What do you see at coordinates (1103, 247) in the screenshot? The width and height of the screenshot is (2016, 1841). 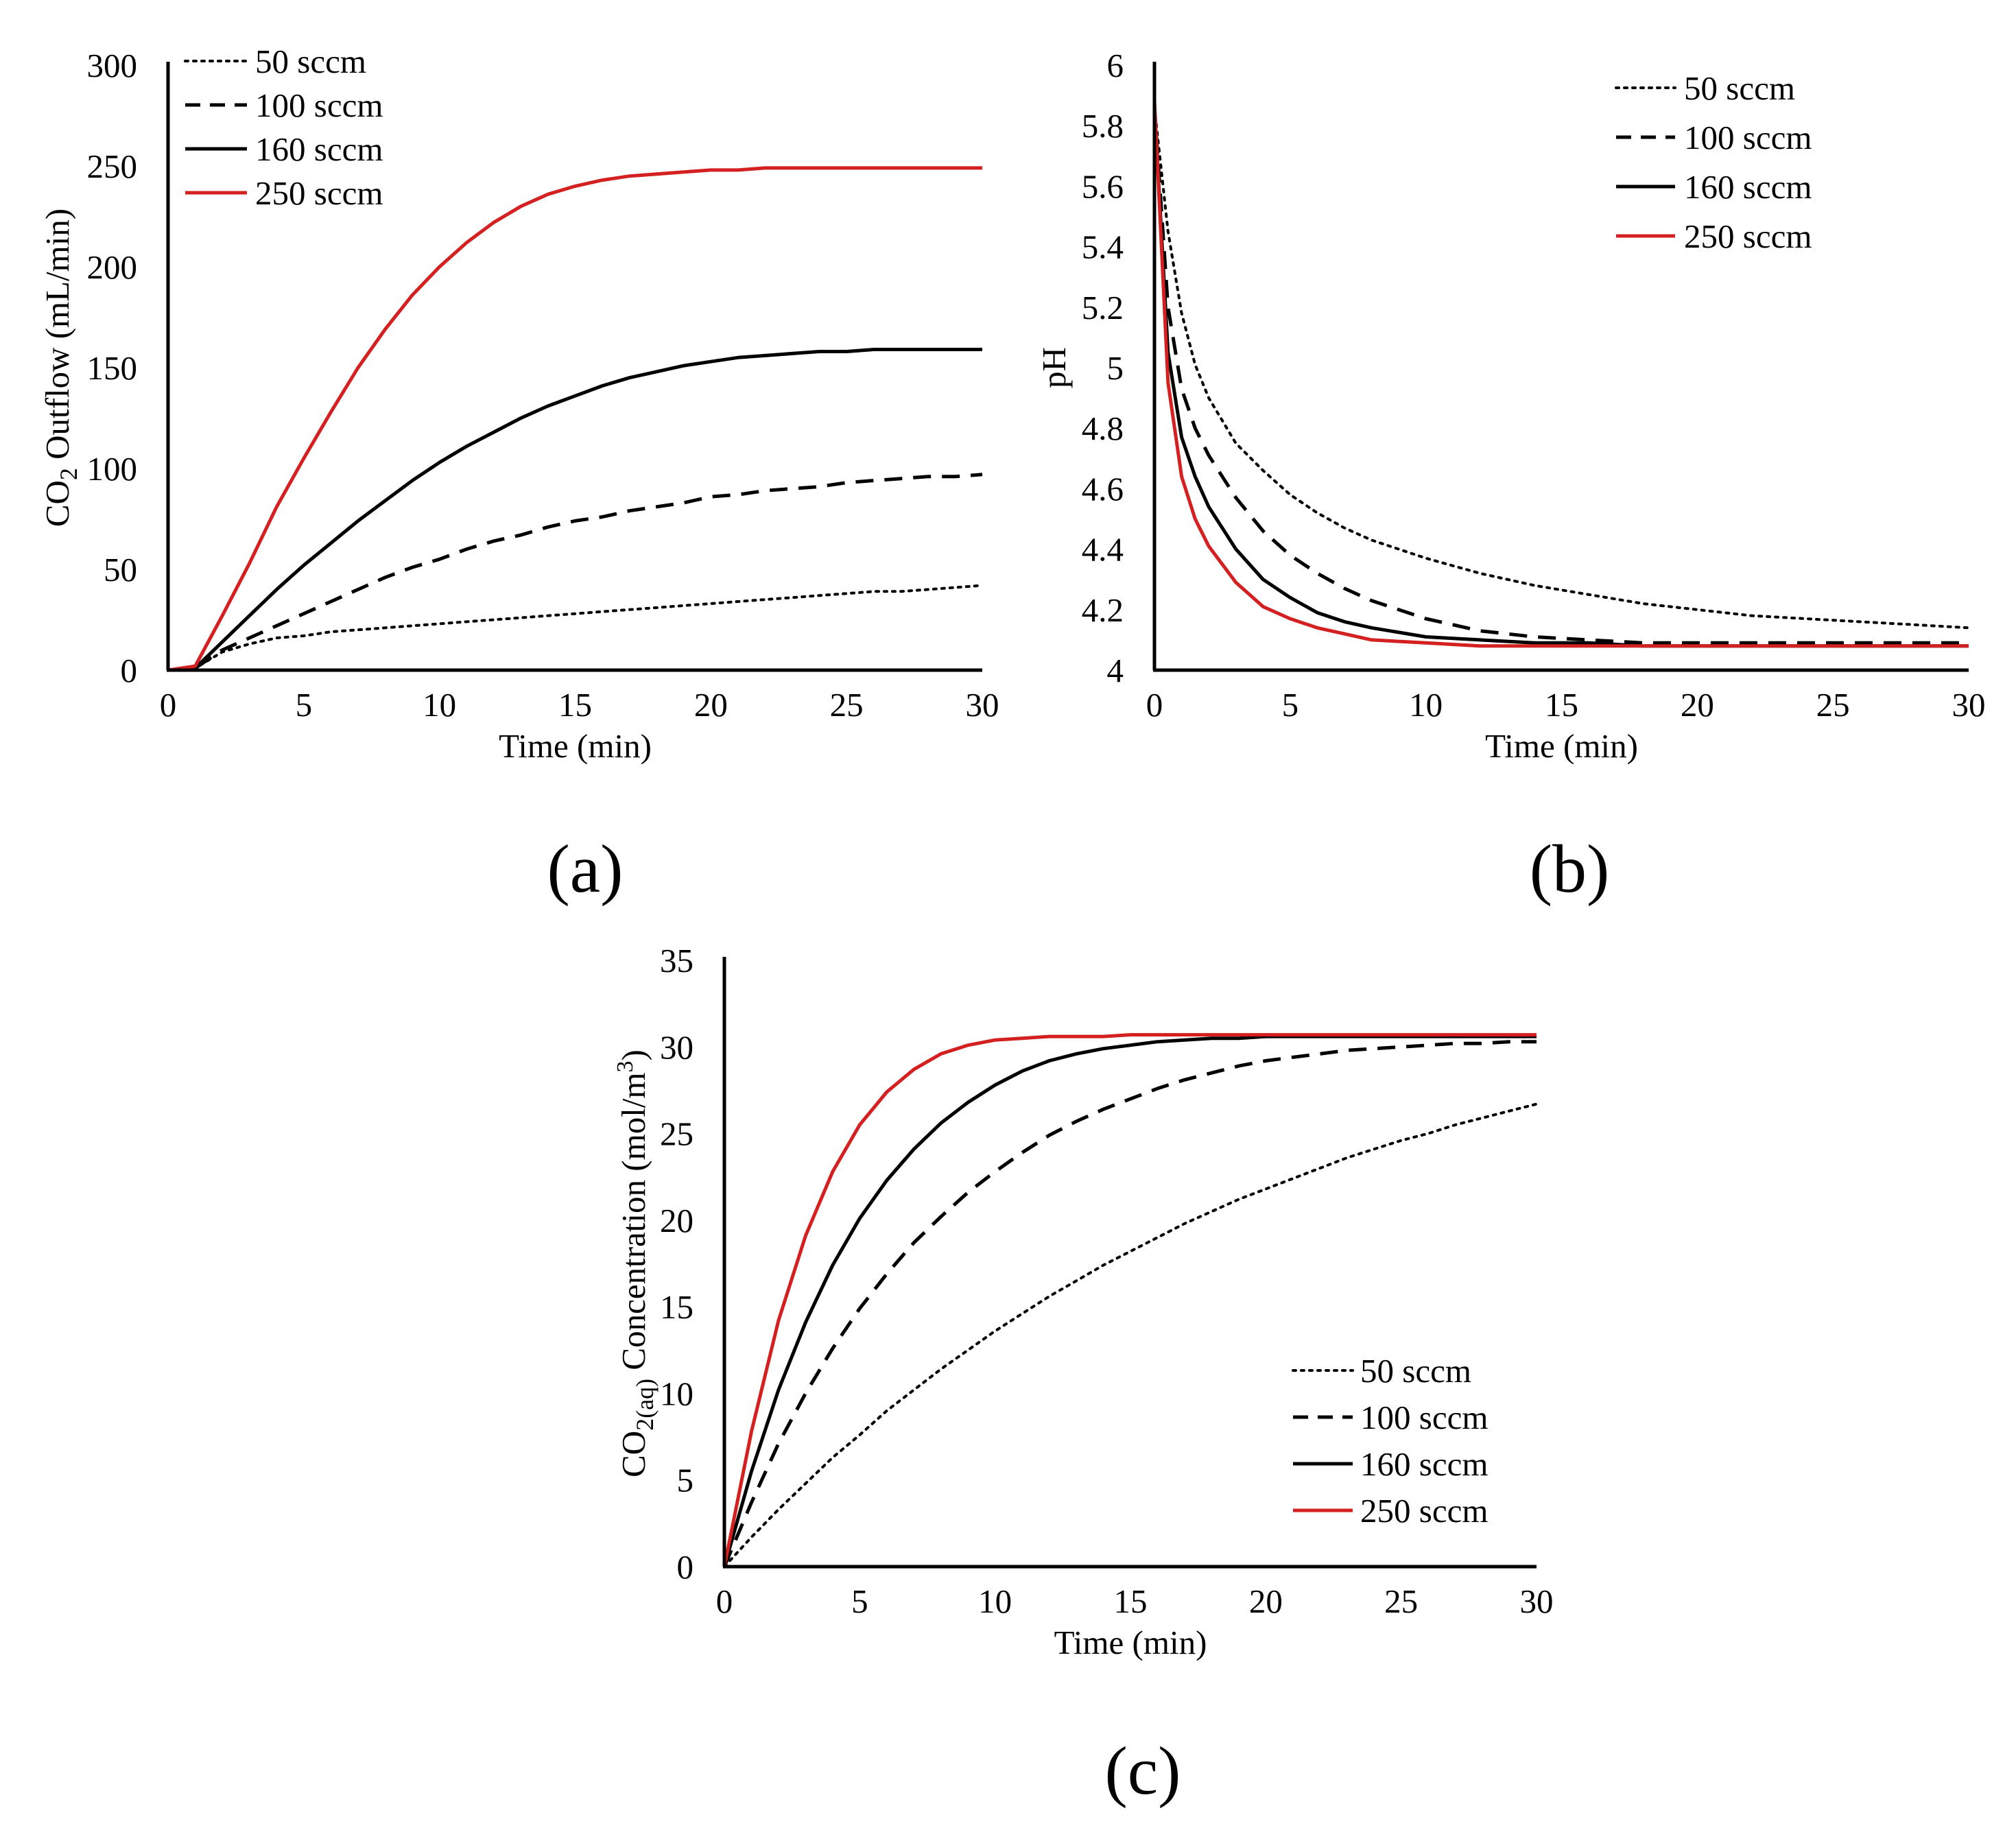 I see `y-tick-label: 5.4` at bounding box center [1103, 247].